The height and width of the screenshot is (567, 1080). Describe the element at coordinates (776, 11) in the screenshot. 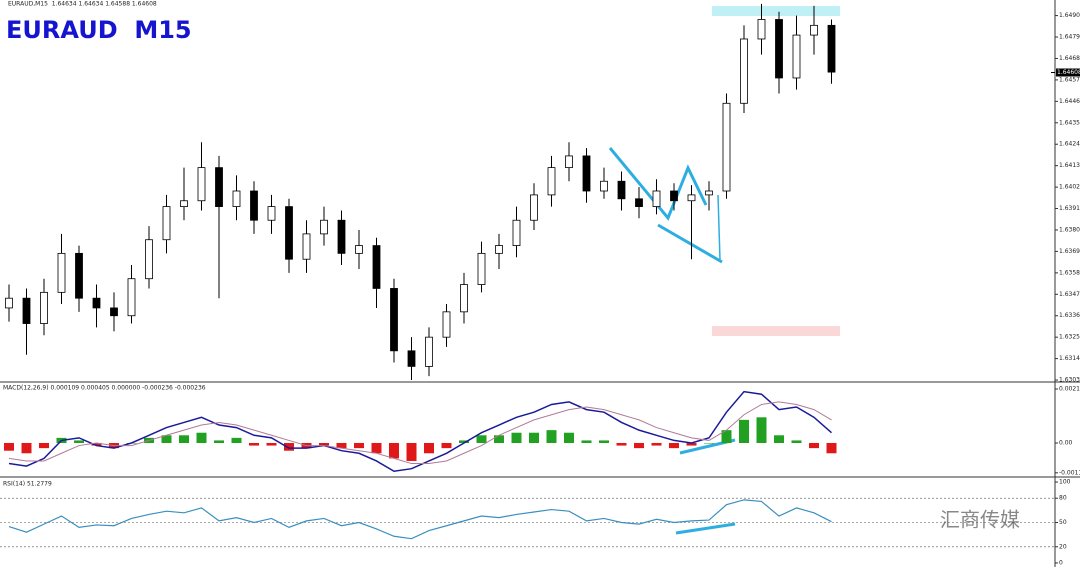

I see `target-zone` at that location.